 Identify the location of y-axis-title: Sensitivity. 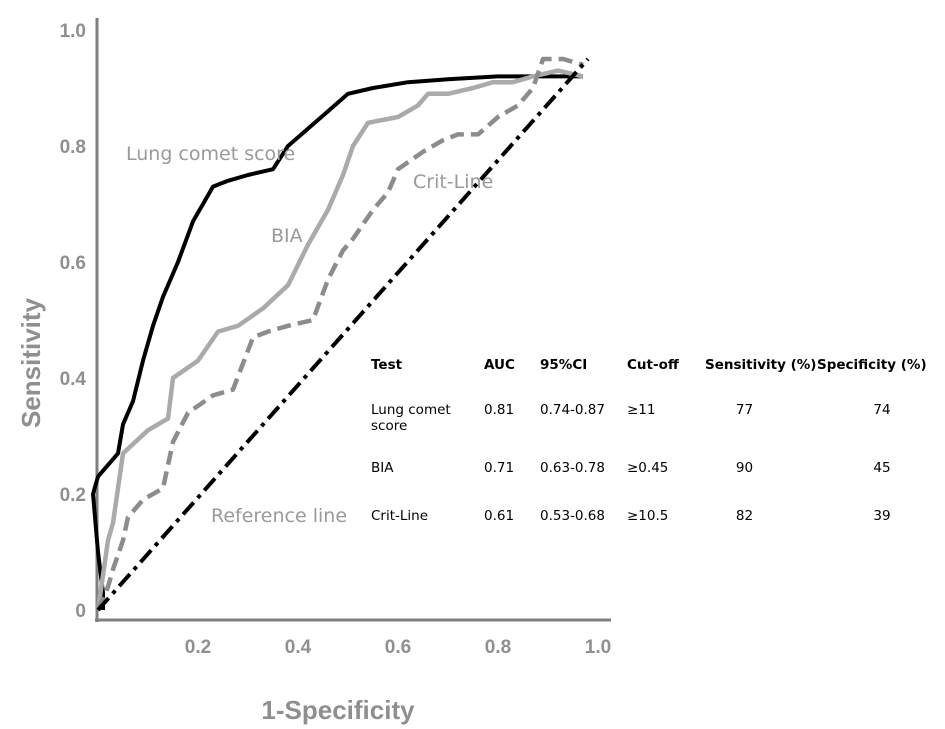
(31, 362).